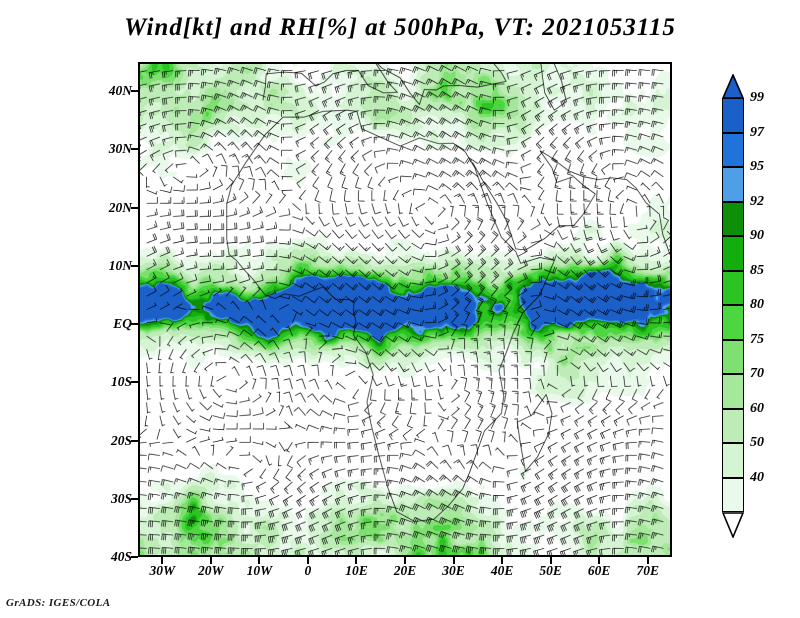 The image size is (800, 618). I want to click on colorbar-extend-high-arrow, so click(733, 86).